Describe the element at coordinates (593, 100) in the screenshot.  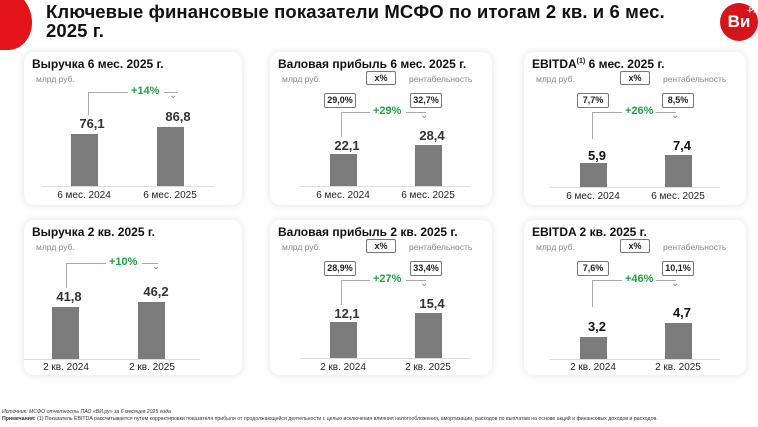
I see `margin-box: 7,7%` at that location.